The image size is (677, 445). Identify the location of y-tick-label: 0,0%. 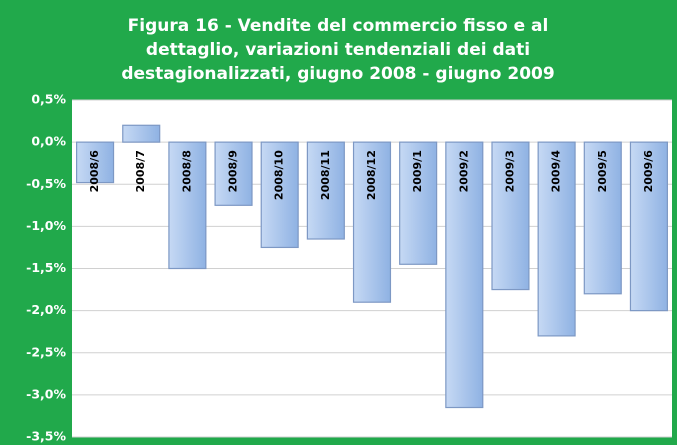
(48, 141).